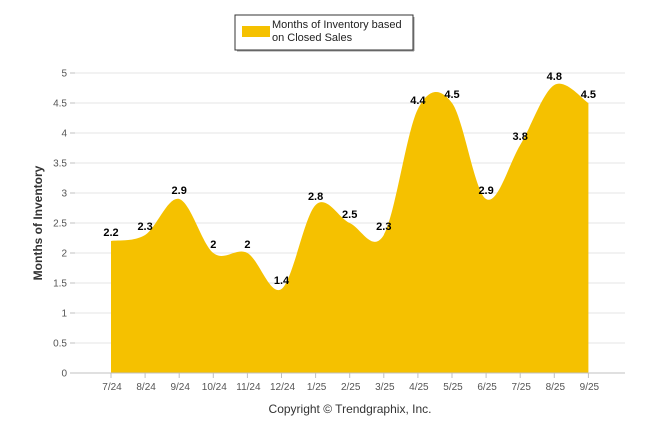 Image resolution: width=646 pixels, height=434 pixels. Describe the element at coordinates (64, 254) in the screenshot. I see `y-tick-label: 2` at that location.